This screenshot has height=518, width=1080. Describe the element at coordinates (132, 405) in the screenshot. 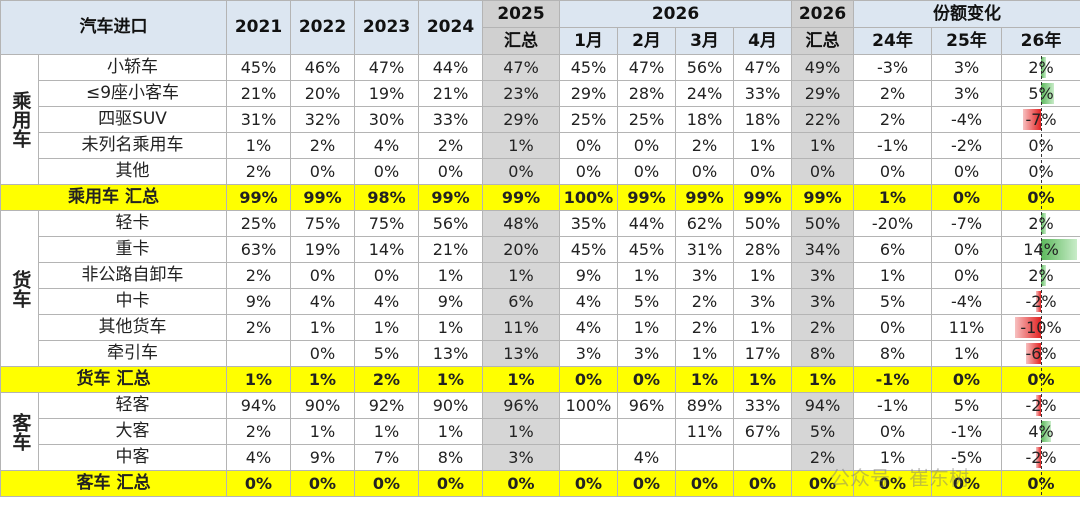

I see `row-name: 轻客` at that location.